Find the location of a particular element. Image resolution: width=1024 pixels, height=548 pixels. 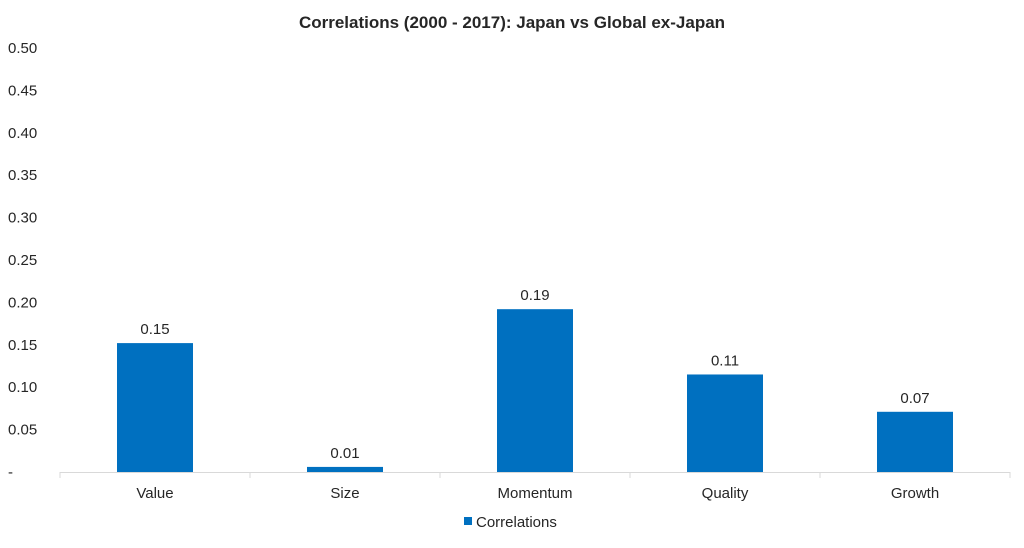

y-tick-label: 0.15 is located at coordinates (22, 345).